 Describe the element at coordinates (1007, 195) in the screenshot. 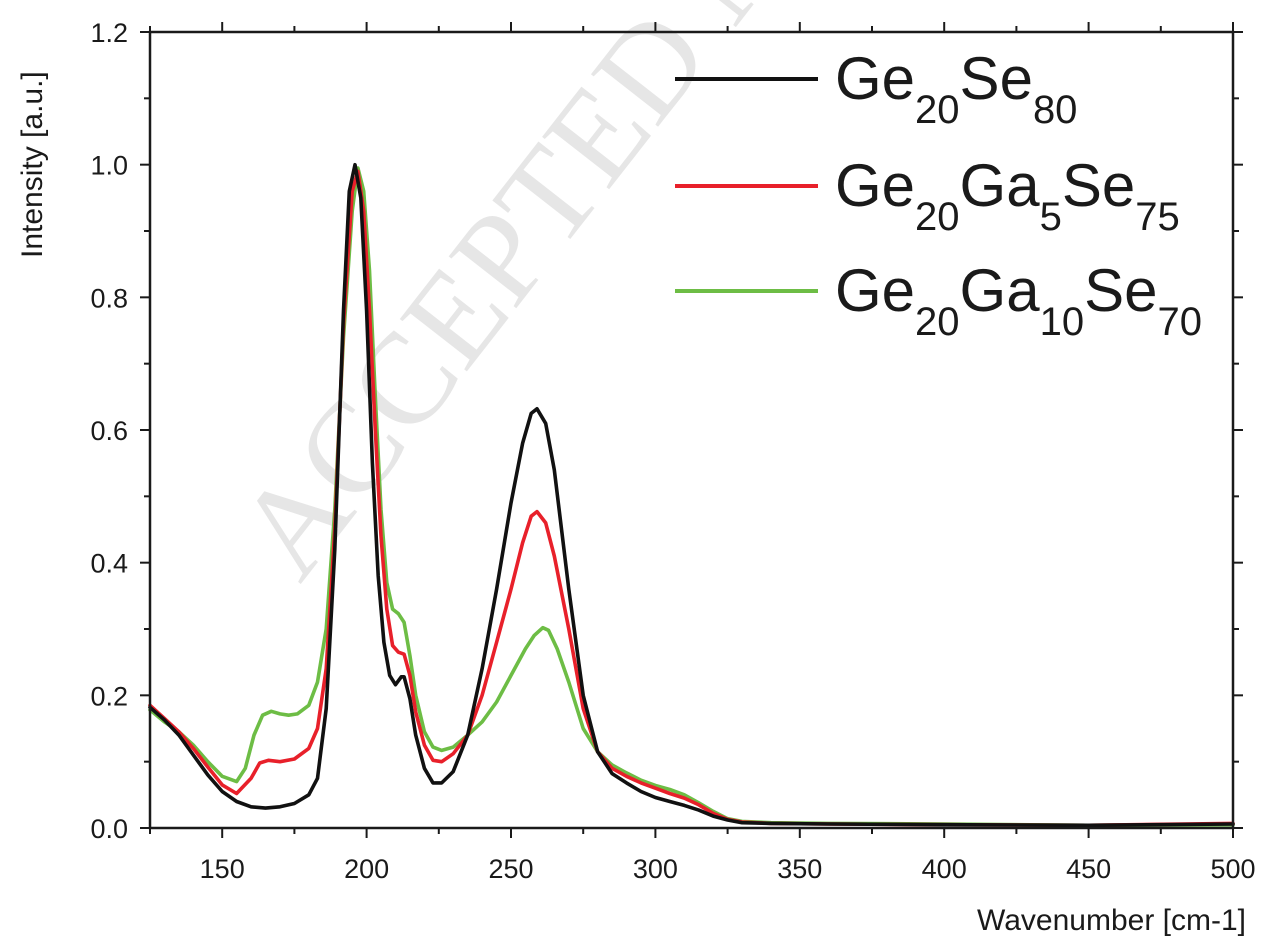

I see `legend-entry-1: Ge20Ga5Se75` at that location.